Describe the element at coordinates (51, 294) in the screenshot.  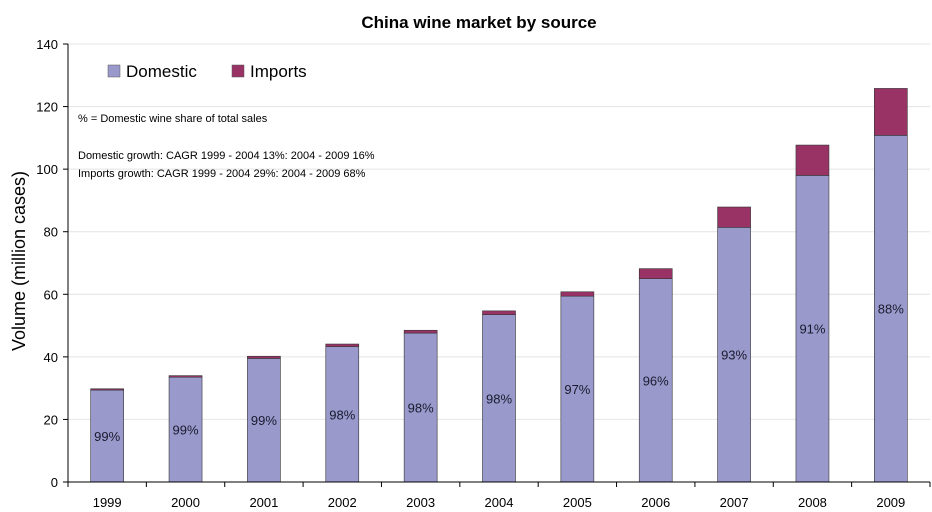
I see `y-tick-label: 60` at that location.